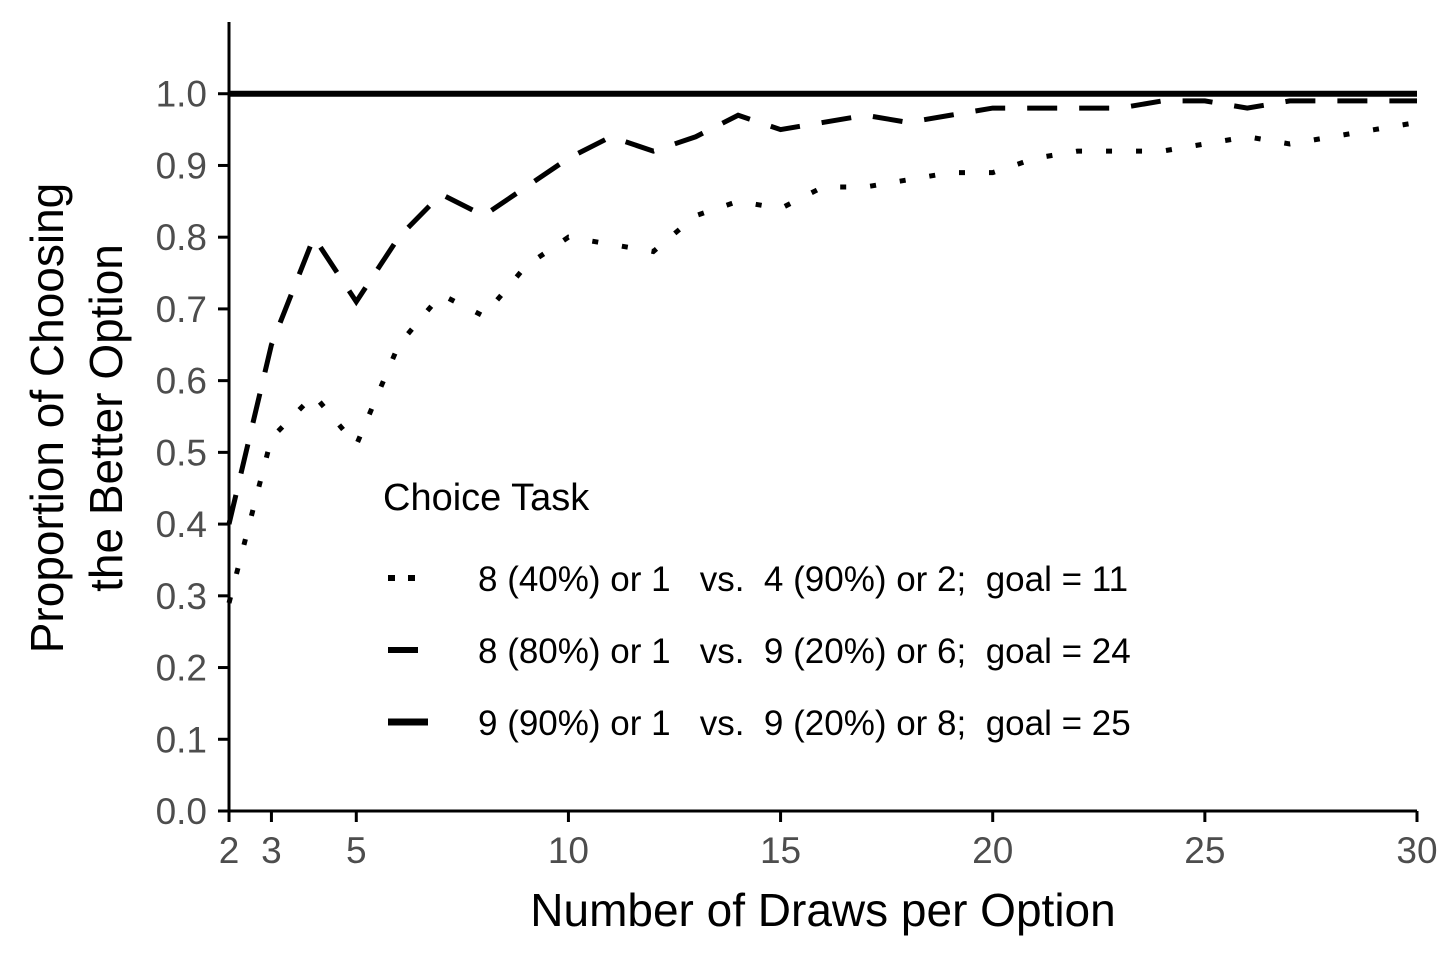 The image size is (1440, 960). I want to click on x-tick-label: 25, so click(1204, 850).